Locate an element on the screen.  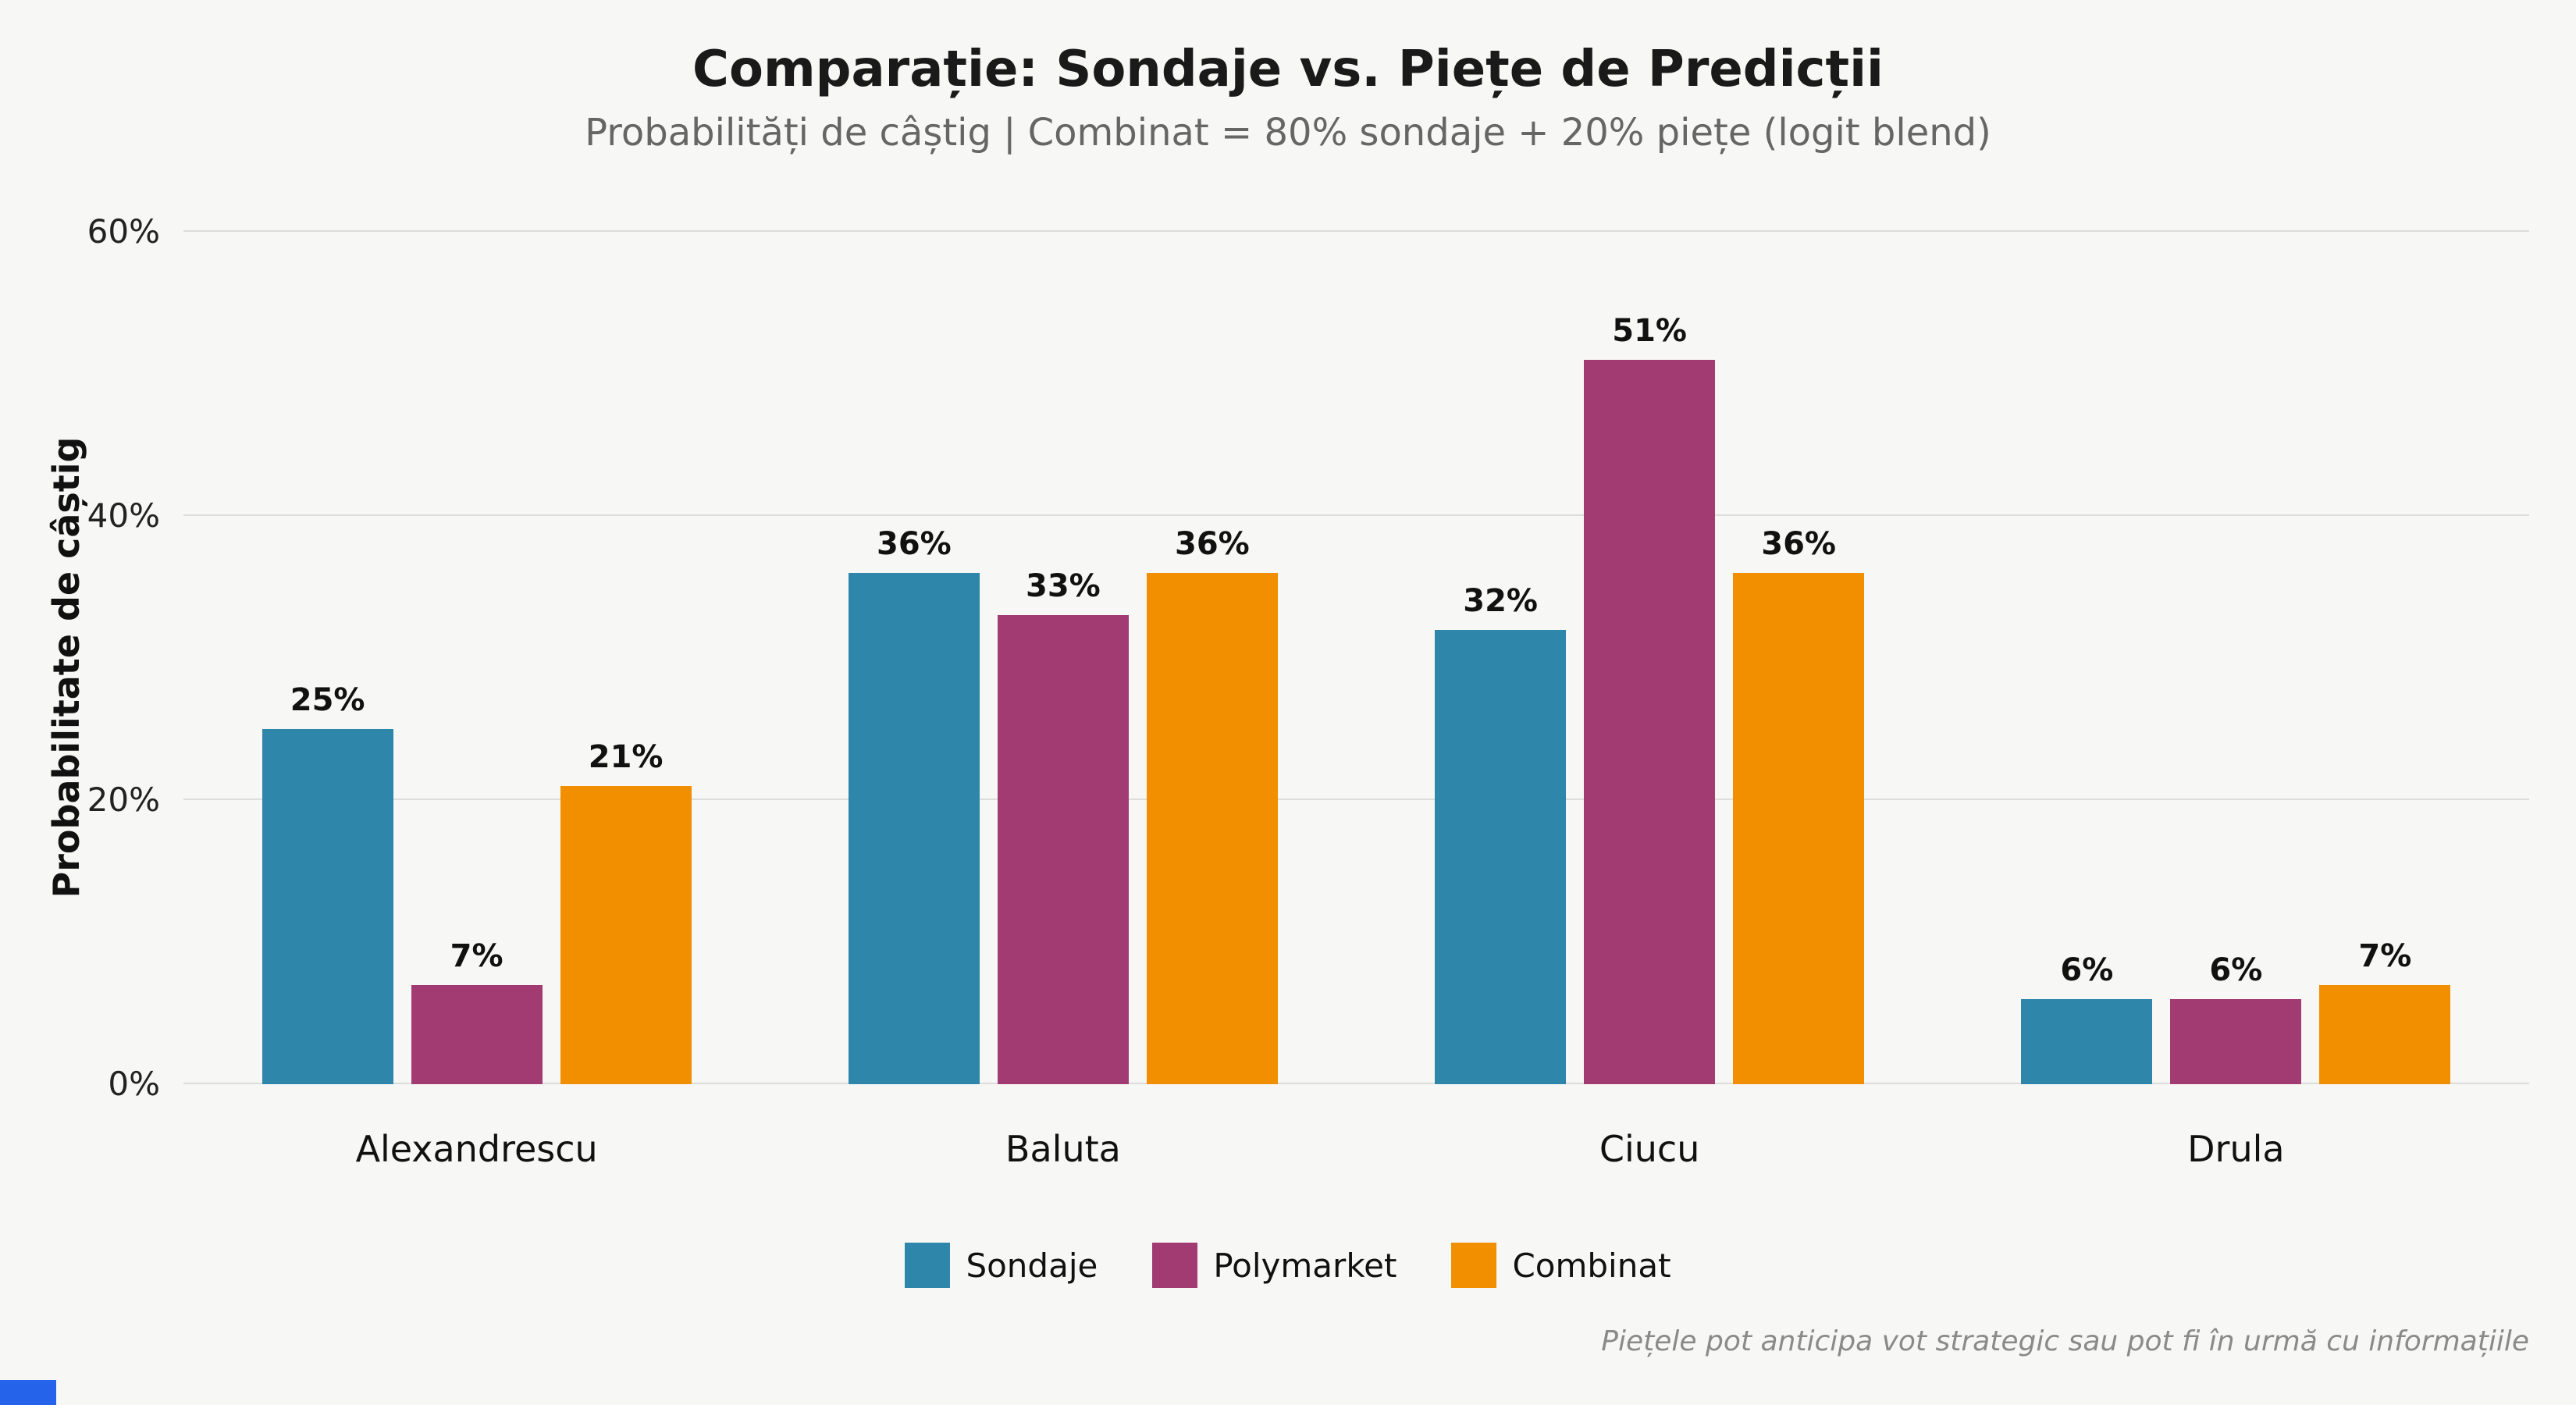
legend-item: Combinat is located at coordinates (1561, 1266).